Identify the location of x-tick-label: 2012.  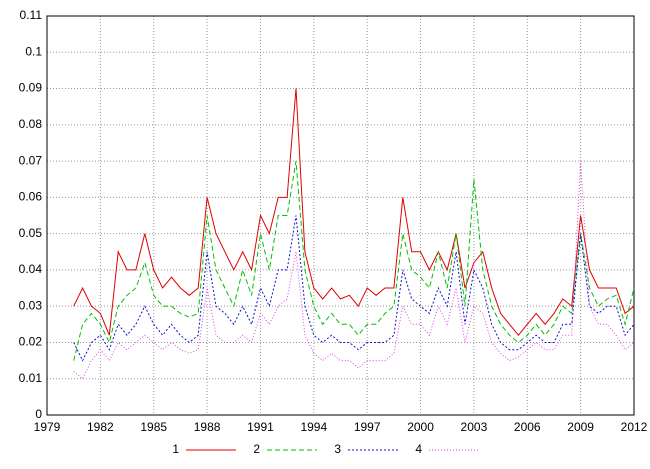
(634, 427).